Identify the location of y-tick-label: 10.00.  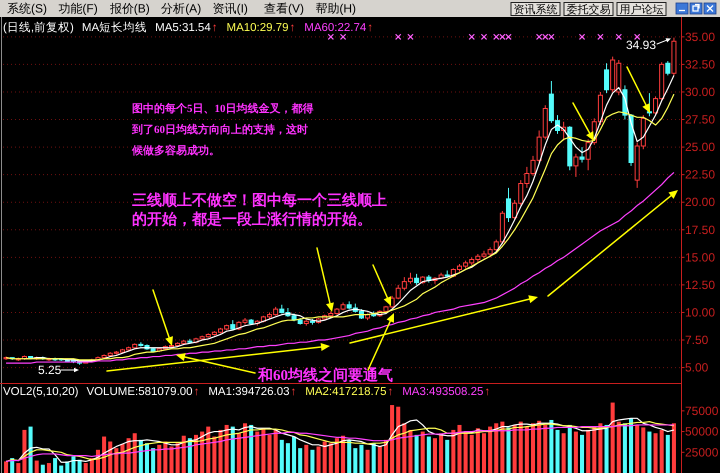
(700, 312).